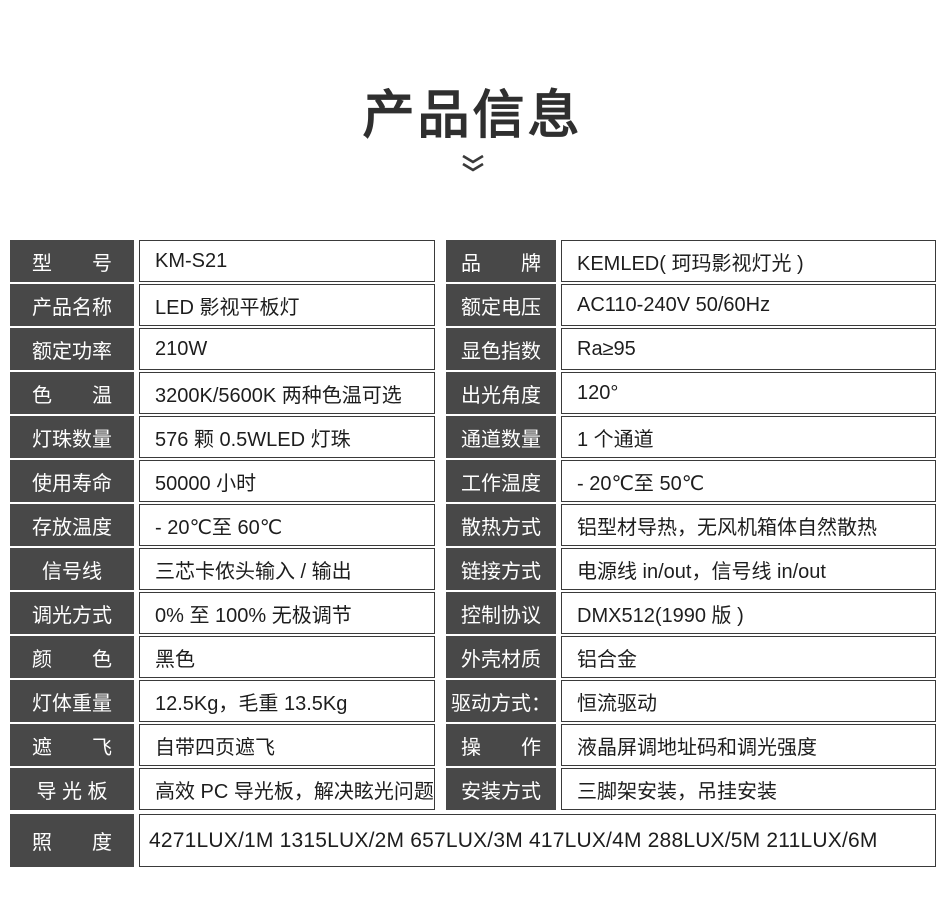 The height and width of the screenshot is (902, 945). What do you see at coordinates (72, 349) in the screenshot?
I see `spec-label: 额定功率` at bounding box center [72, 349].